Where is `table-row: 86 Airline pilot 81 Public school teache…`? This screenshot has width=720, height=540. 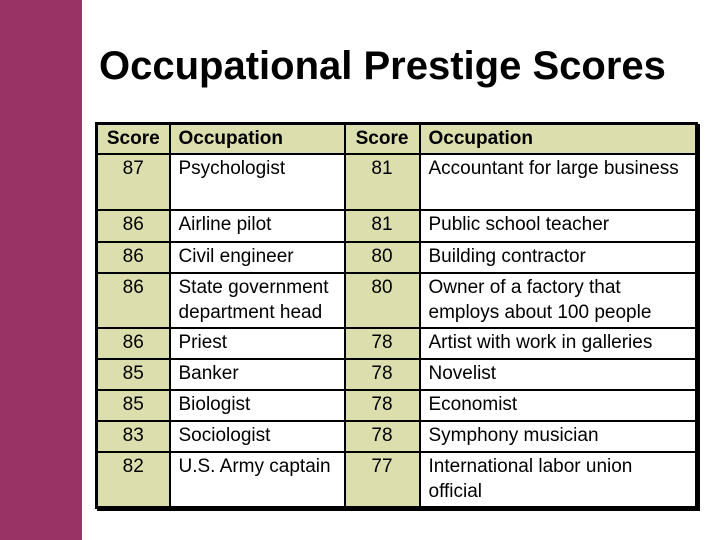 table-row: 86 Airline pilot 81 Public school teache… is located at coordinates (396, 226).